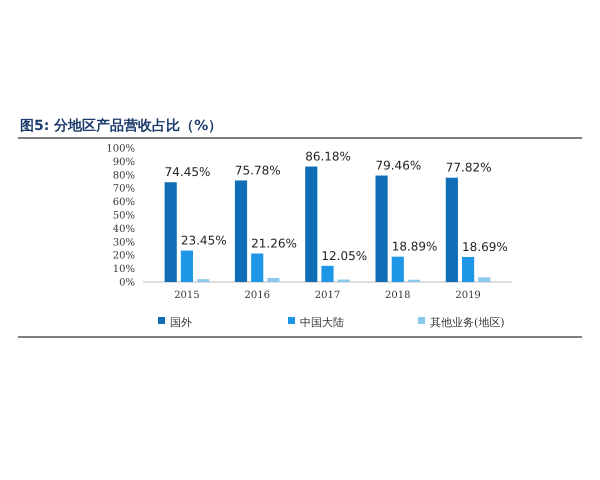  I want to click on data-label: 23.45%, so click(203, 241).